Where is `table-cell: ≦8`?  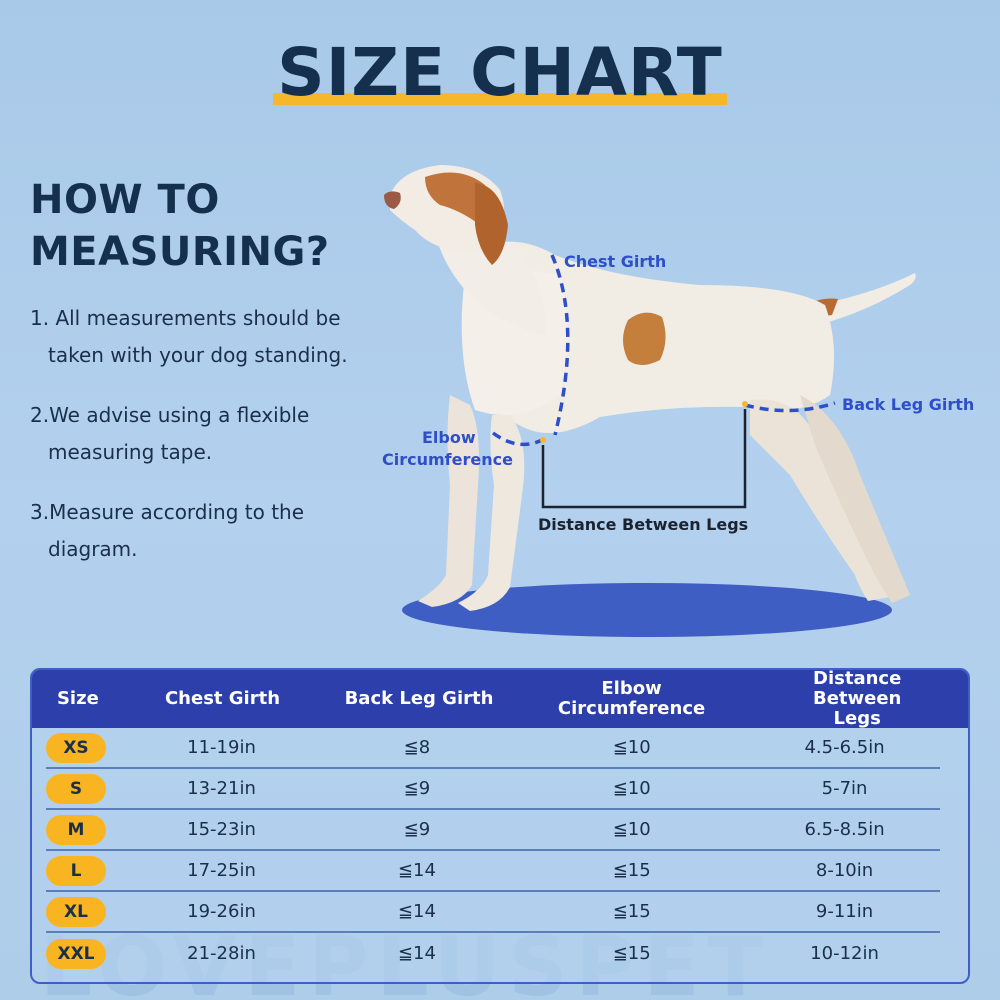 table-cell: ≦8 is located at coordinates (416, 747).